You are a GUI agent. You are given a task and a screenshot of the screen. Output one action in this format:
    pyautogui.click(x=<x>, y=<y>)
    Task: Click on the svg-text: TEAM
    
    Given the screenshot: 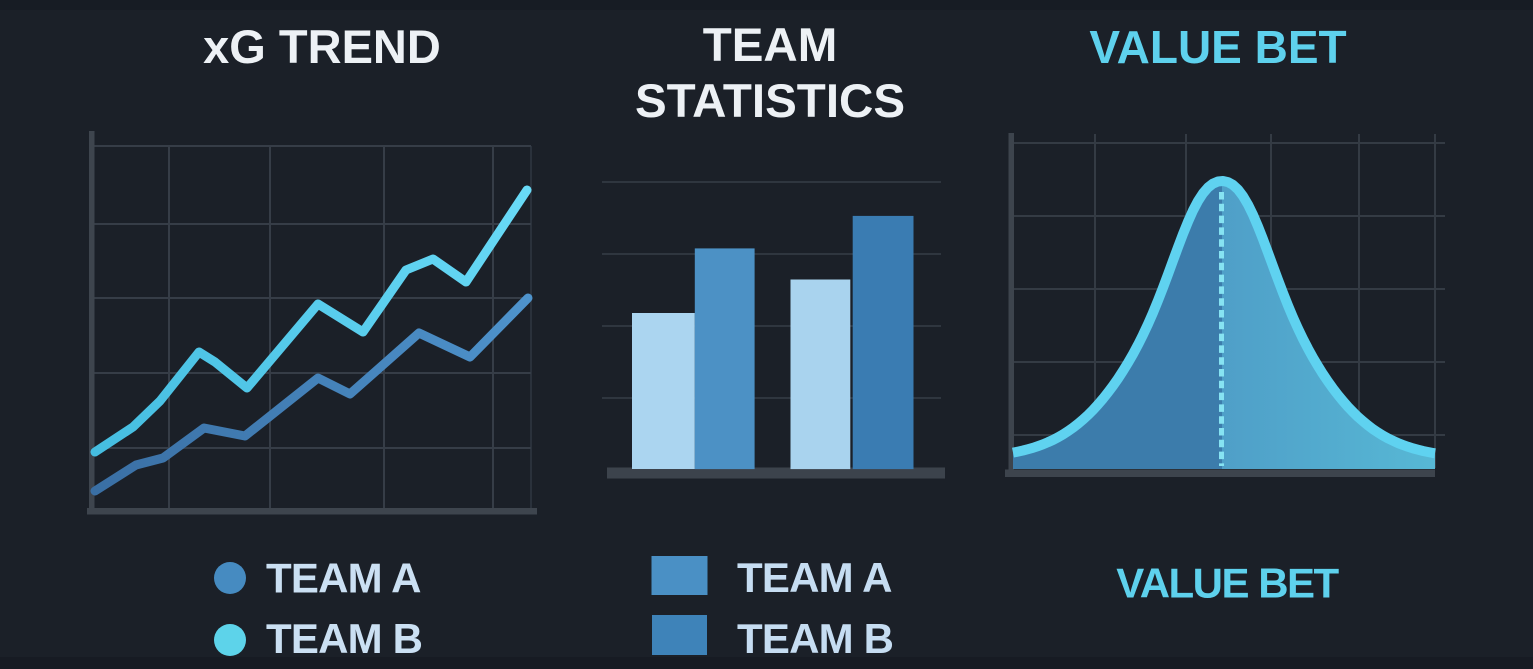 What is the action you would take?
    pyautogui.click(x=770, y=45)
    